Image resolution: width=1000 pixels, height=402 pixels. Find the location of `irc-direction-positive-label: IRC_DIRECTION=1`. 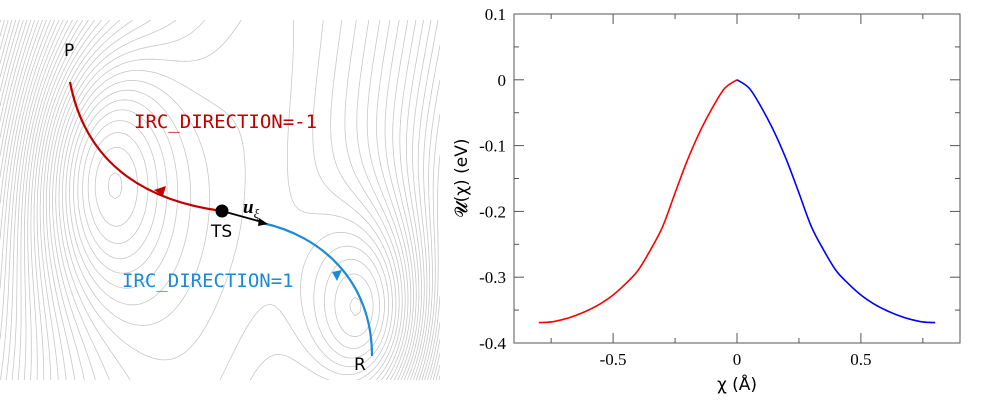

irc-direction-positive-label: IRC_DIRECTION=1 is located at coordinates (208, 281).